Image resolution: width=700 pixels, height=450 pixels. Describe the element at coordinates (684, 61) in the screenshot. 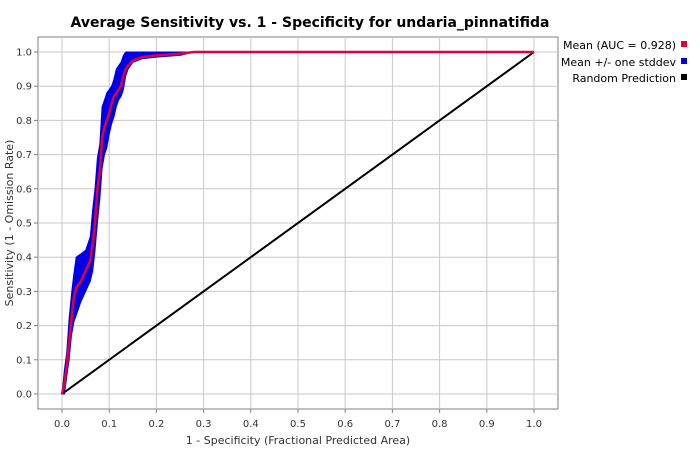

I see `legend-swatch-stddev` at that location.